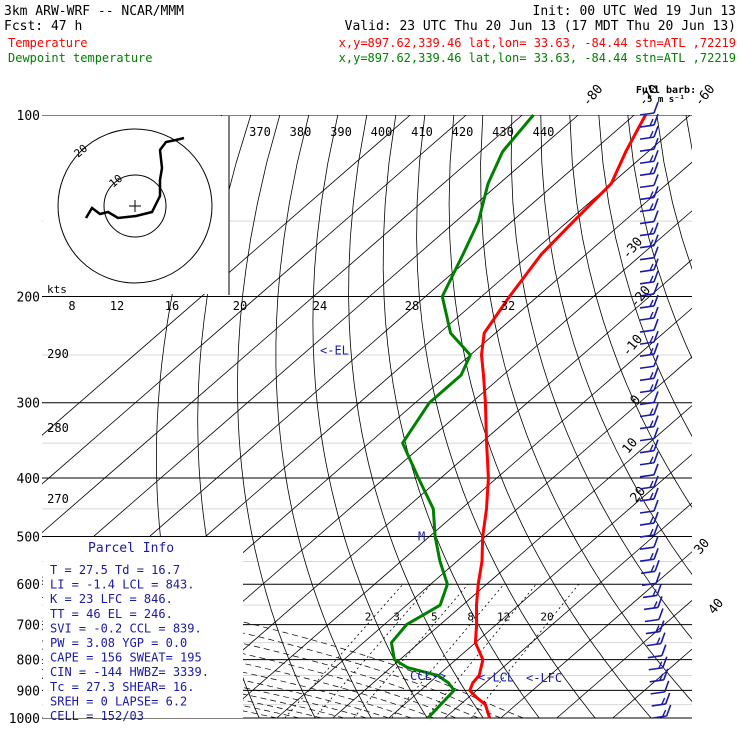 This screenshot has height=740, width=740. Describe the element at coordinates (28, 626) in the screenshot. I see `pressure-tick-label: 700` at that location.